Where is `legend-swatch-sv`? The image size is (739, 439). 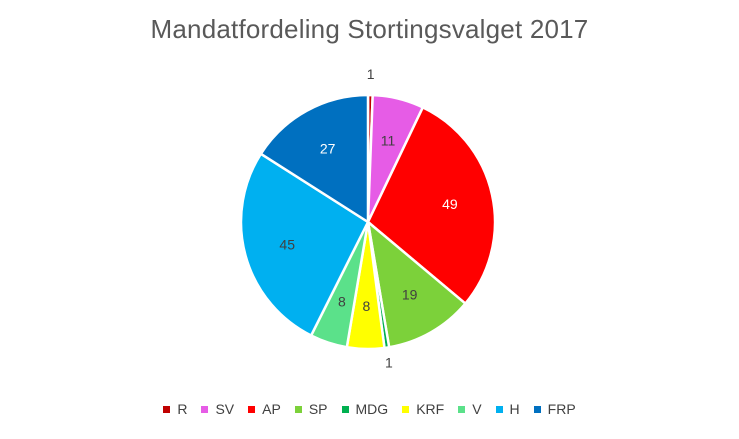
legend-swatch-sv is located at coordinates (205, 409).